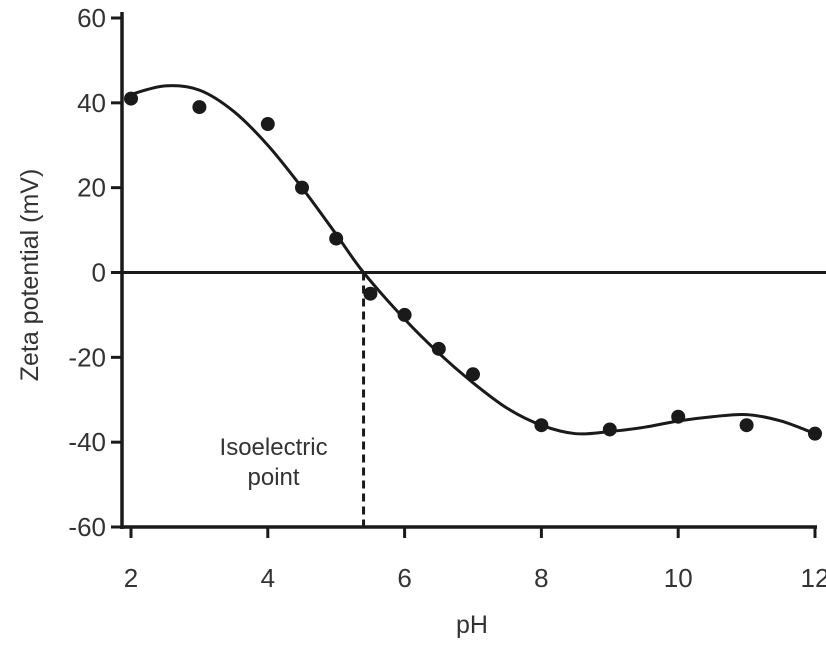  What do you see at coordinates (91, 103) in the screenshot?
I see `y-tick-label: 40` at bounding box center [91, 103].